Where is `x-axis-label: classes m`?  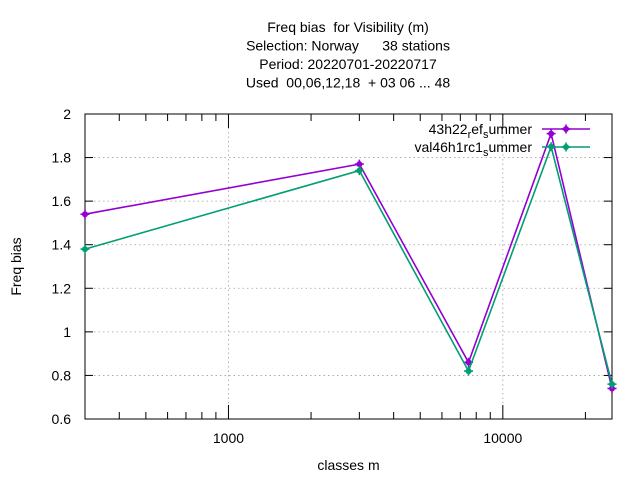 x-axis-label: classes m is located at coordinates (348, 465).